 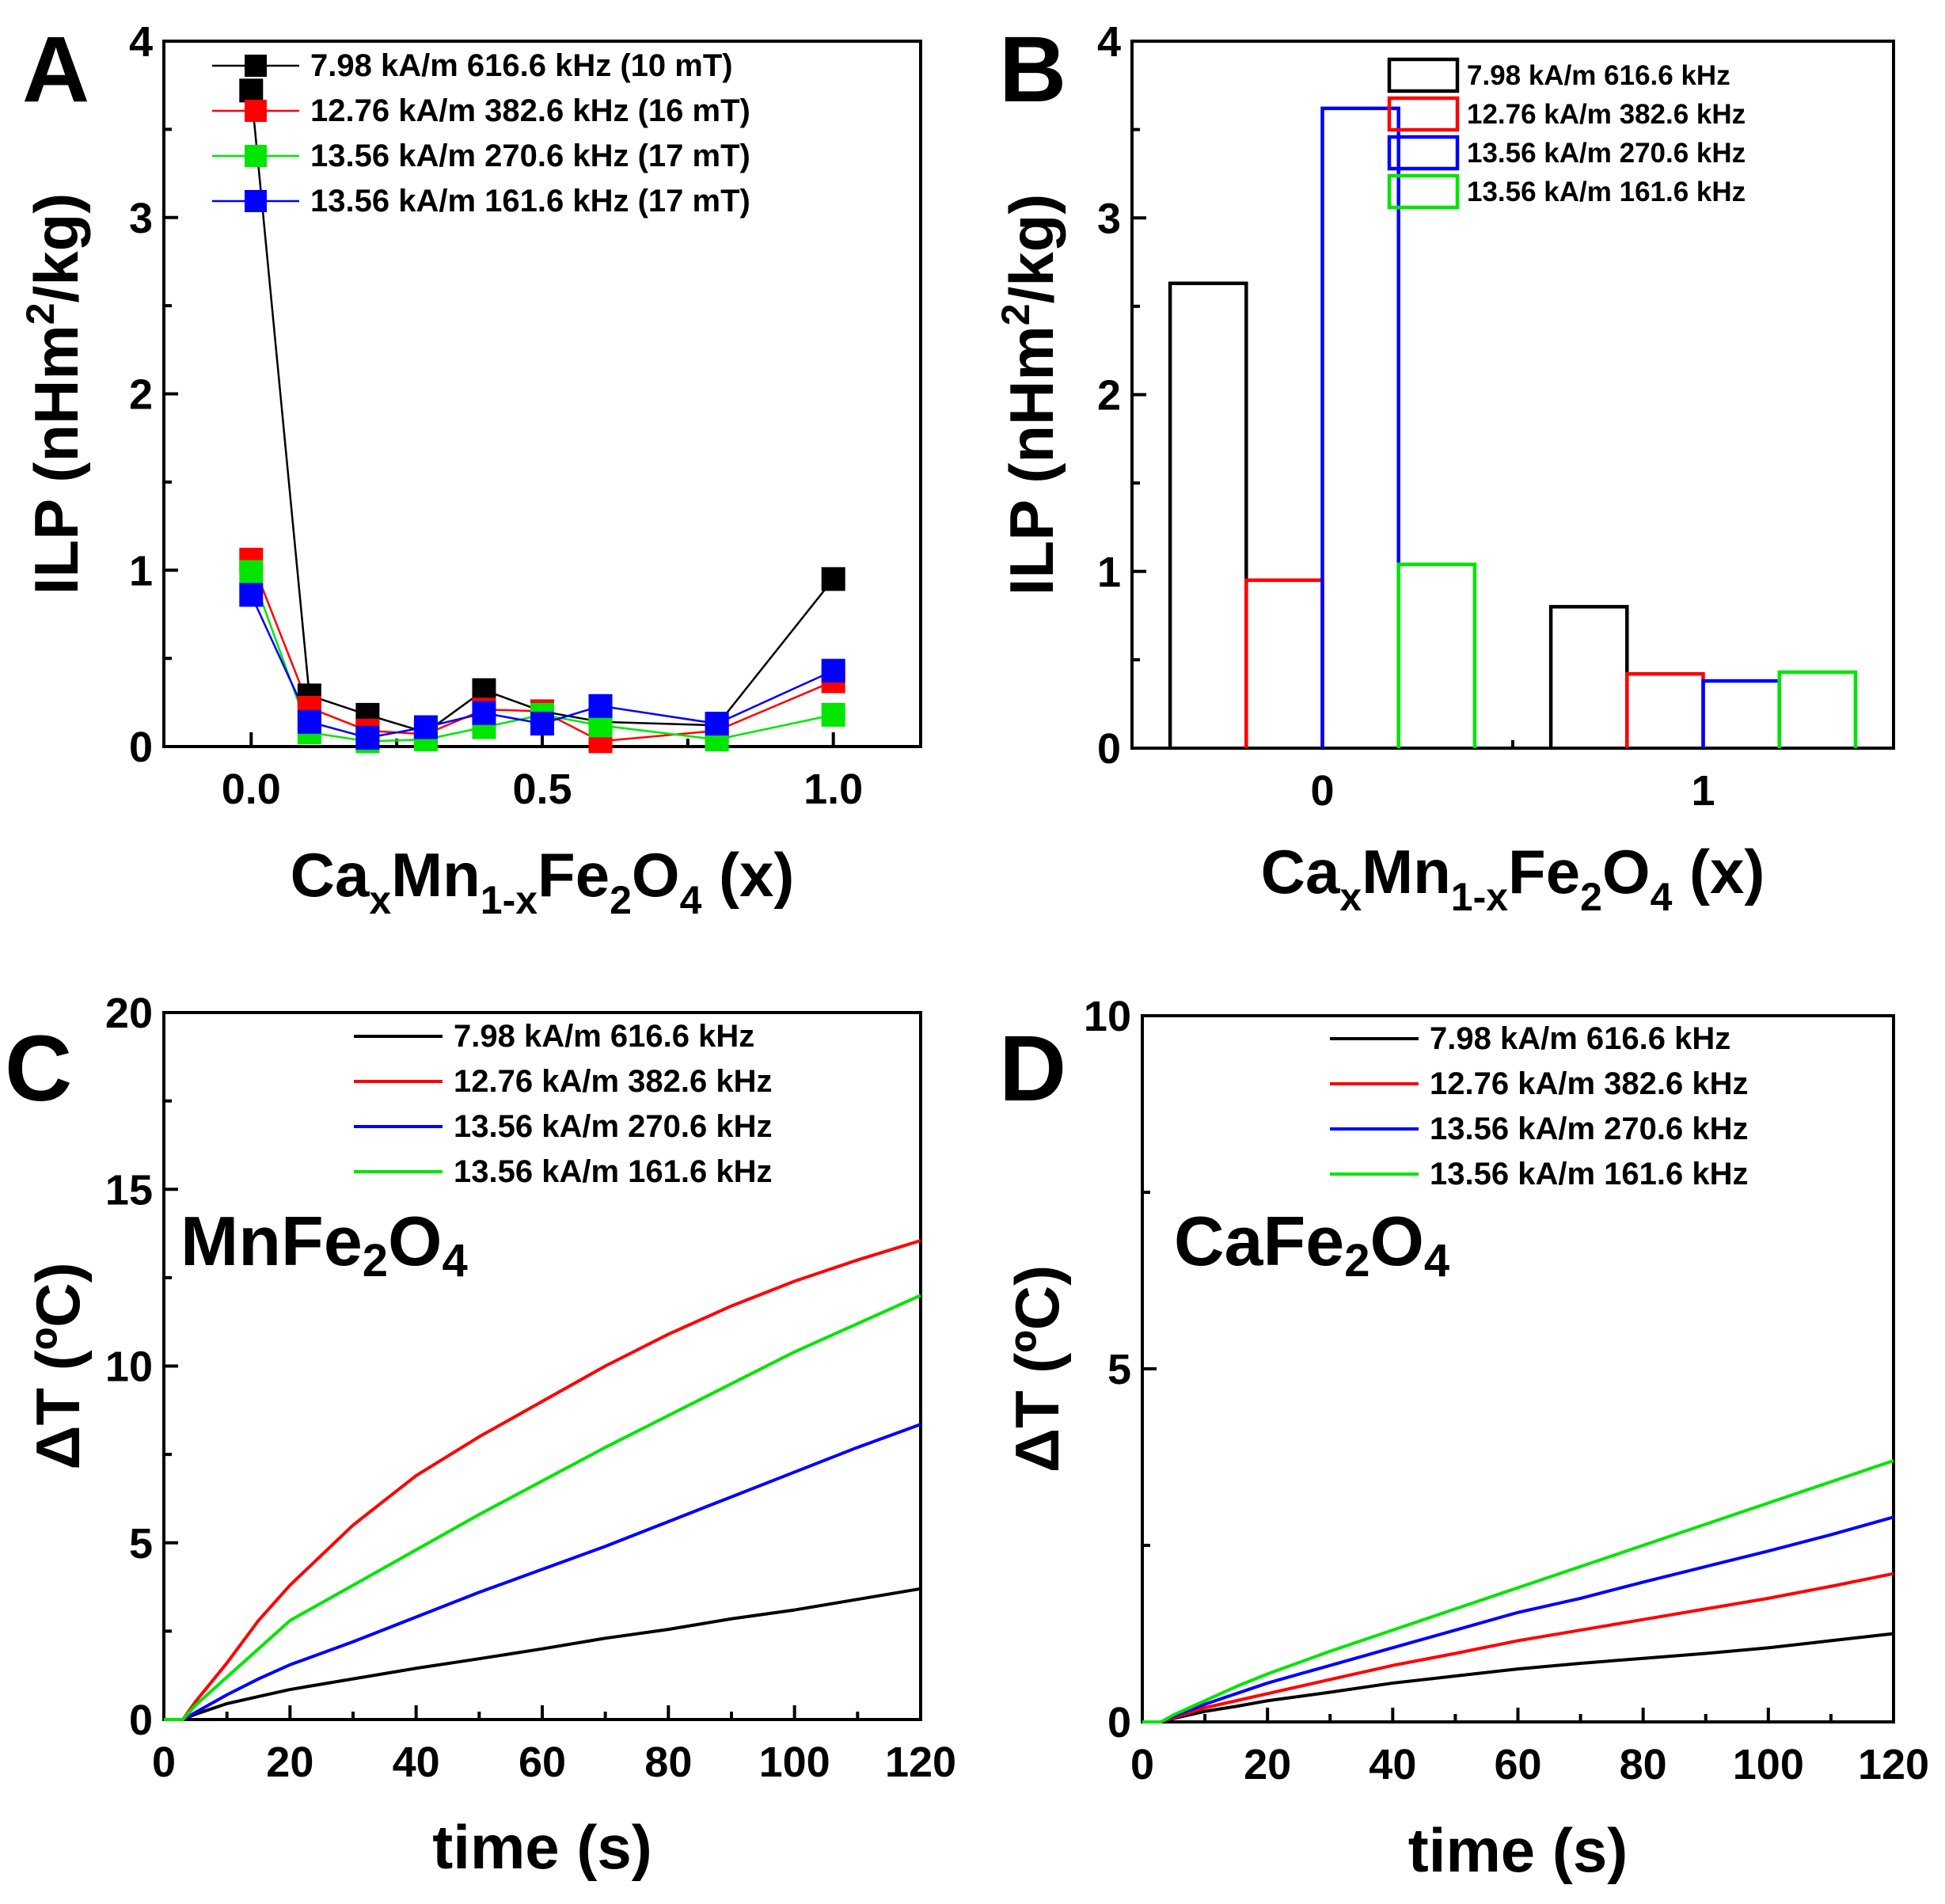 What do you see at coordinates (656, 875) in the screenshot?
I see `xlabel-part: O` at bounding box center [656, 875].